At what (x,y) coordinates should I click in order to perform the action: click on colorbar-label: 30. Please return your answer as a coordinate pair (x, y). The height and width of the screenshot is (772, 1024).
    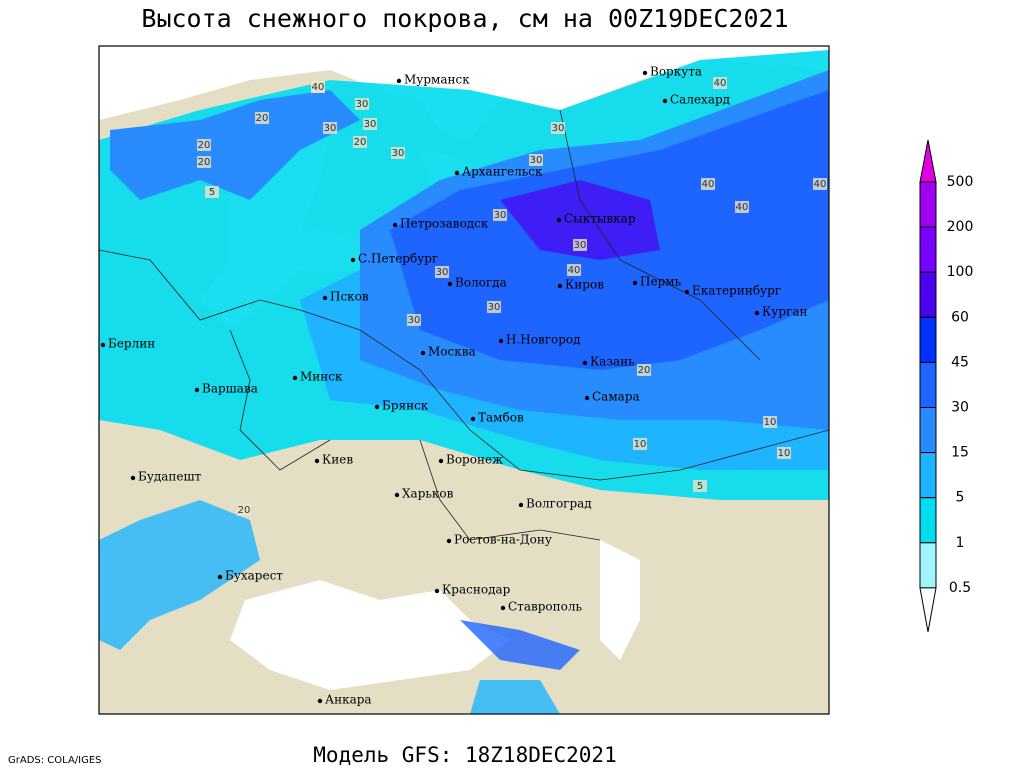
    Looking at the image, I should click on (960, 408).